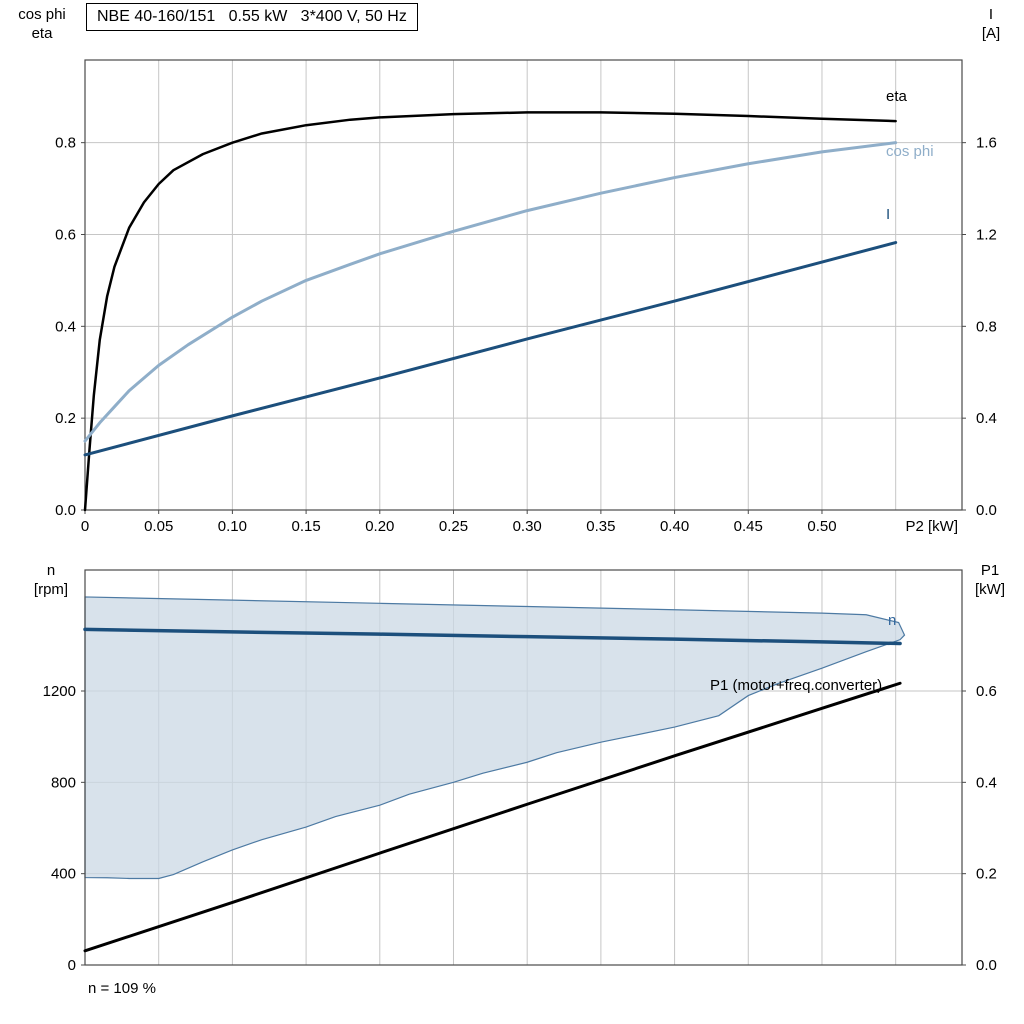 The height and width of the screenshot is (1024, 1024). Describe the element at coordinates (379, 526) in the screenshot. I see `x-tick-label: 0.20` at that location.